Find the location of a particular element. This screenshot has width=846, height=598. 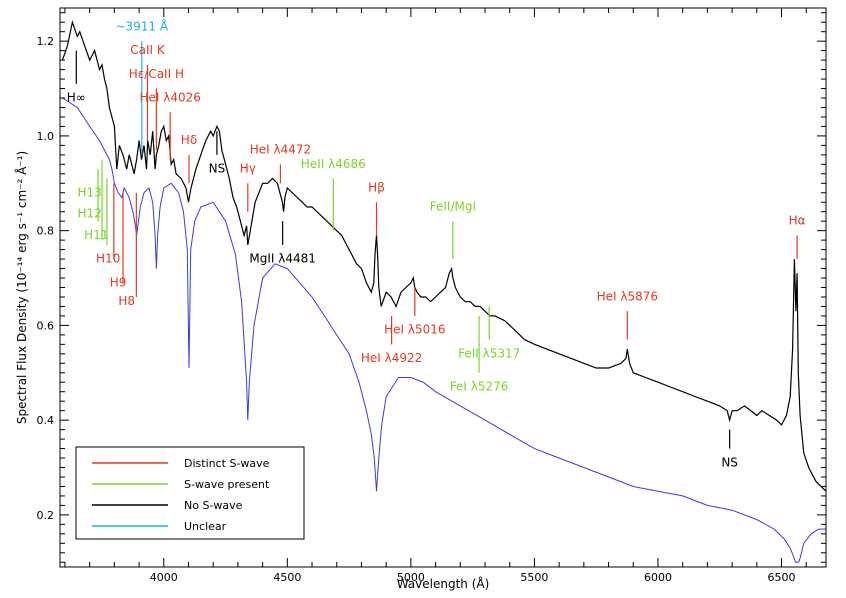

ladder-label: H13 is located at coordinates (90, 192).